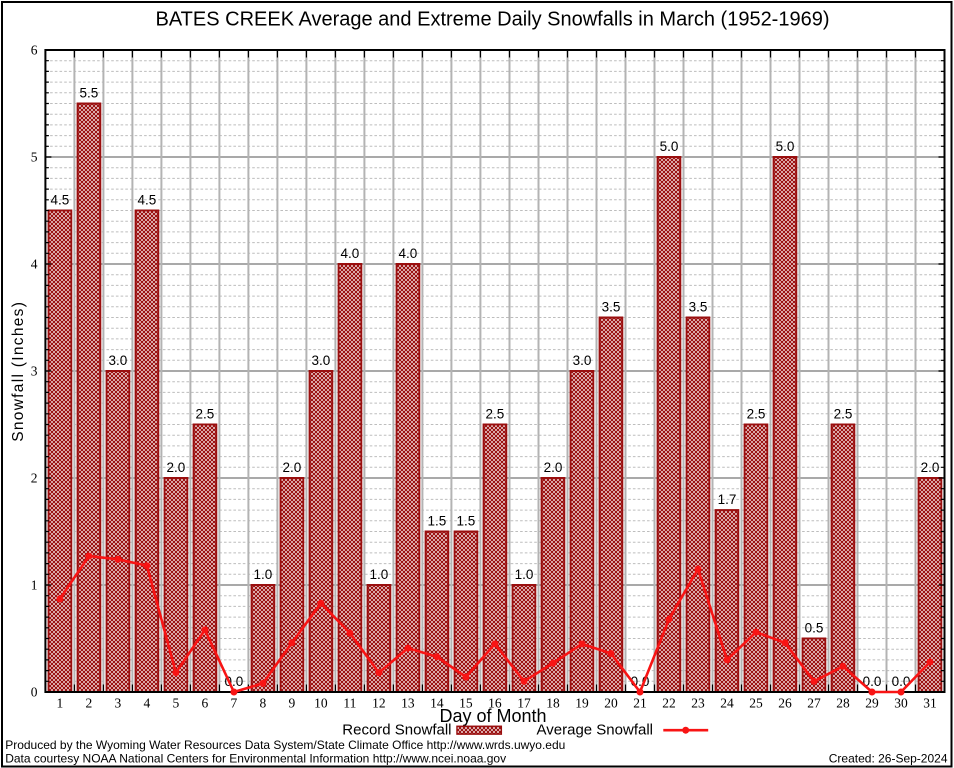 This screenshot has height=768, width=954. What do you see at coordinates (349, 703) in the screenshot?
I see `svg-text: 11` at bounding box center [349, 703].